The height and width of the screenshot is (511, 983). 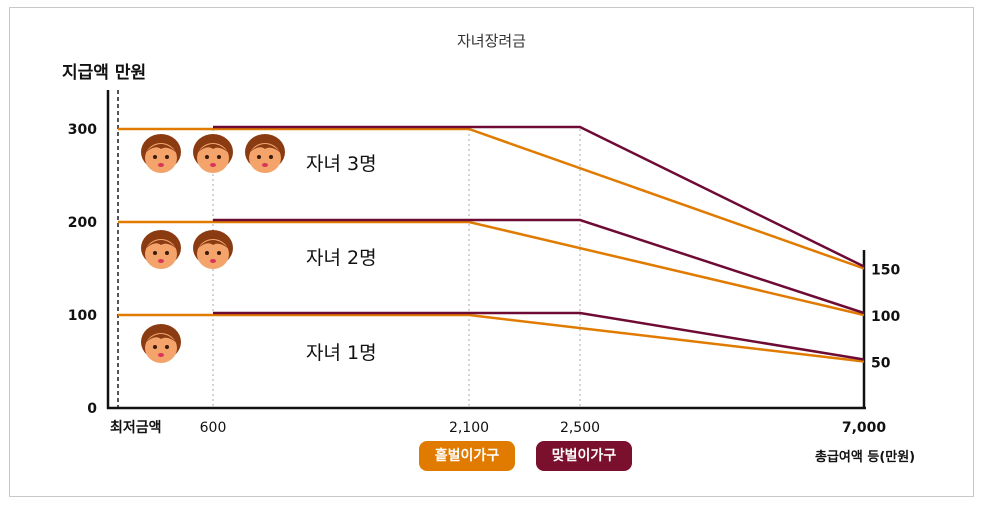 What do you see at coordinates (469, 428) in the screenshot?
I see `x-tick-label: 2,100` at bounding box center [469, 428].